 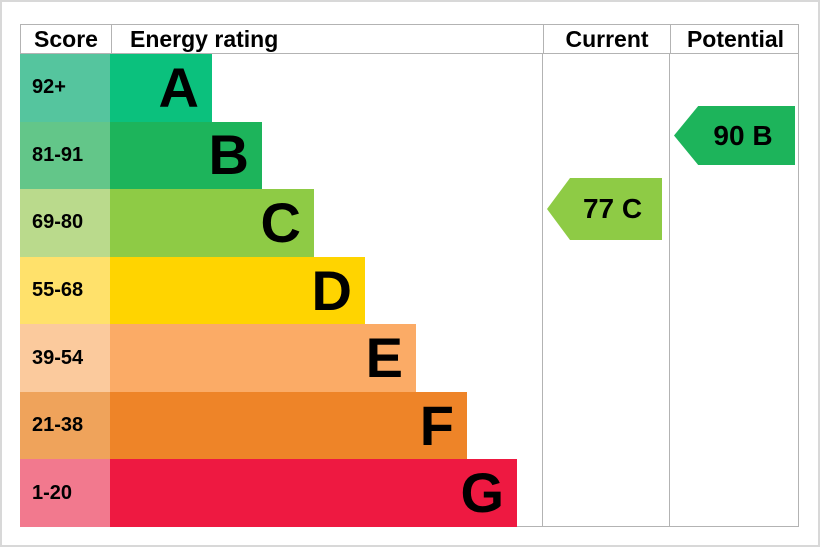 What do you see at coordinates (482, 493) in the screenshot?
I see `rating-letter: G` at bounding box center [482, 493].